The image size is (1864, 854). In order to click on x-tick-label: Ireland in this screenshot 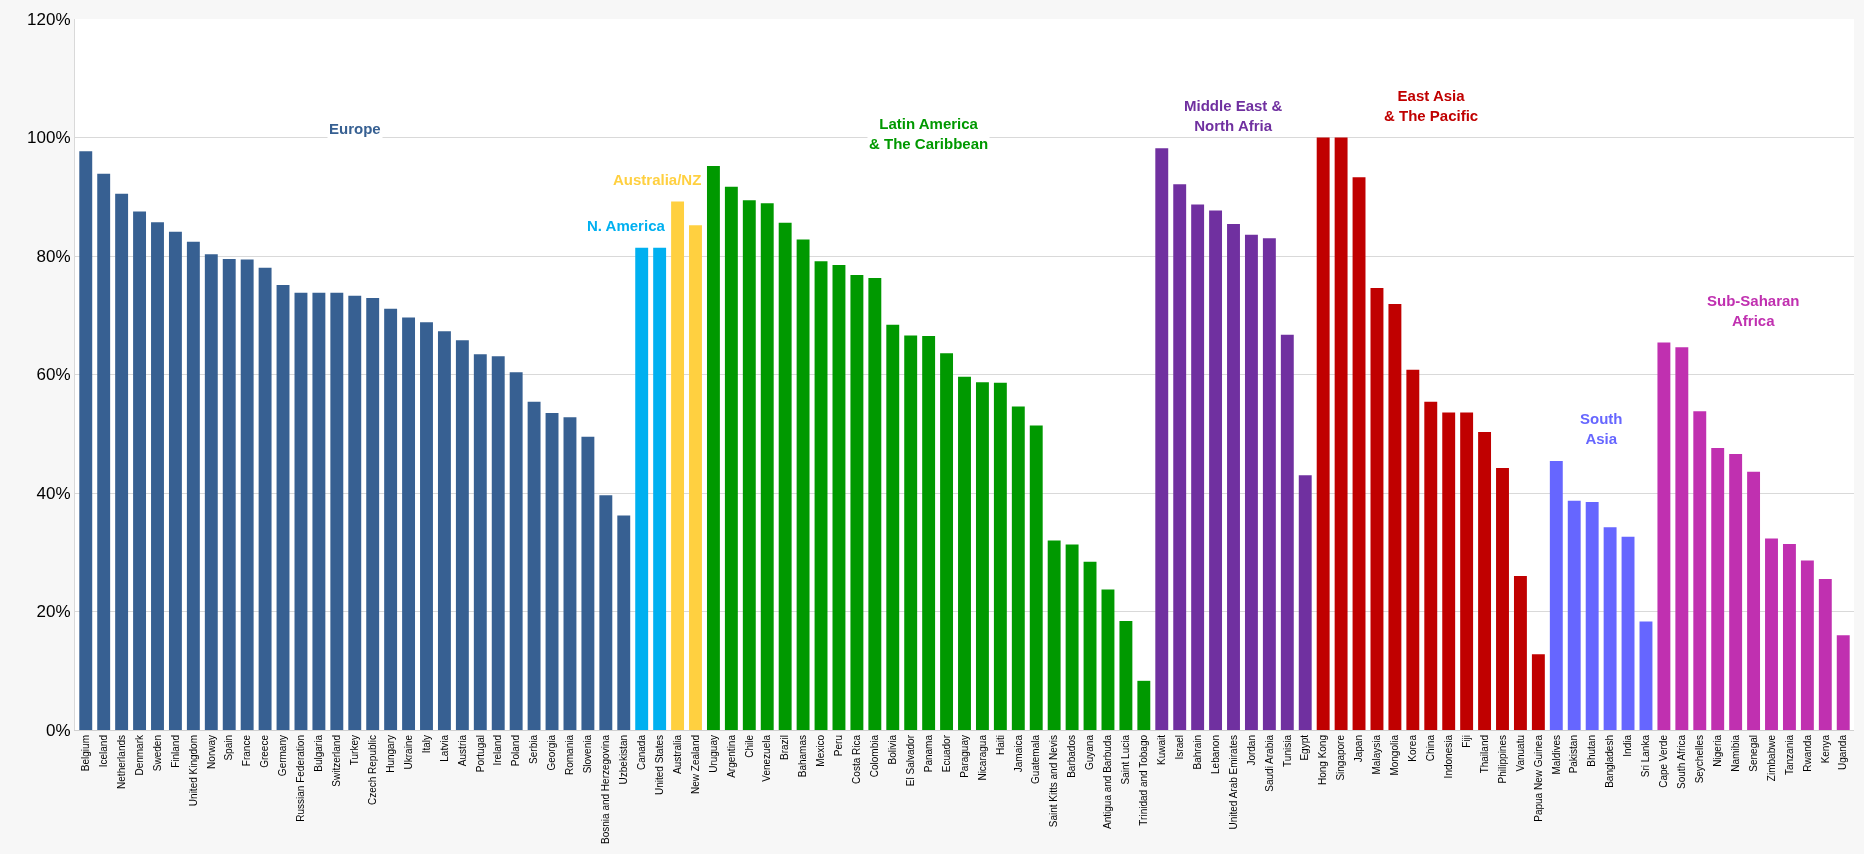, I will do `click(498, 750)`.